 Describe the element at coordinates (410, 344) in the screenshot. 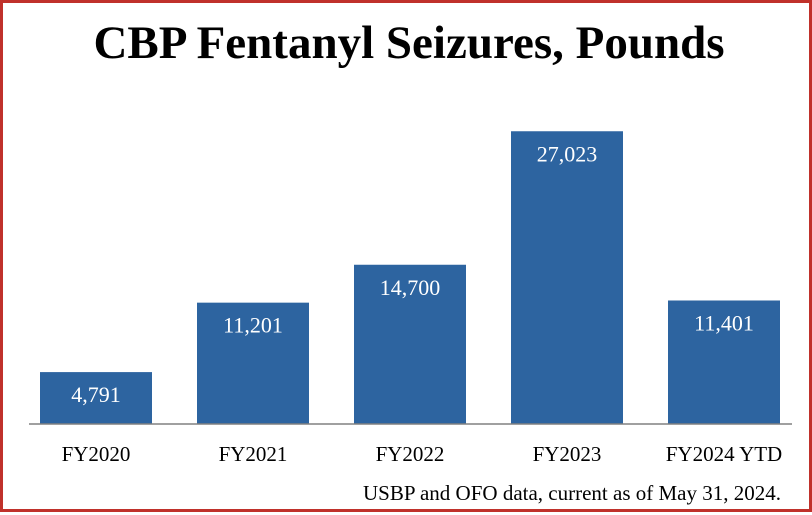

I see `bar-fy2022` at that location.